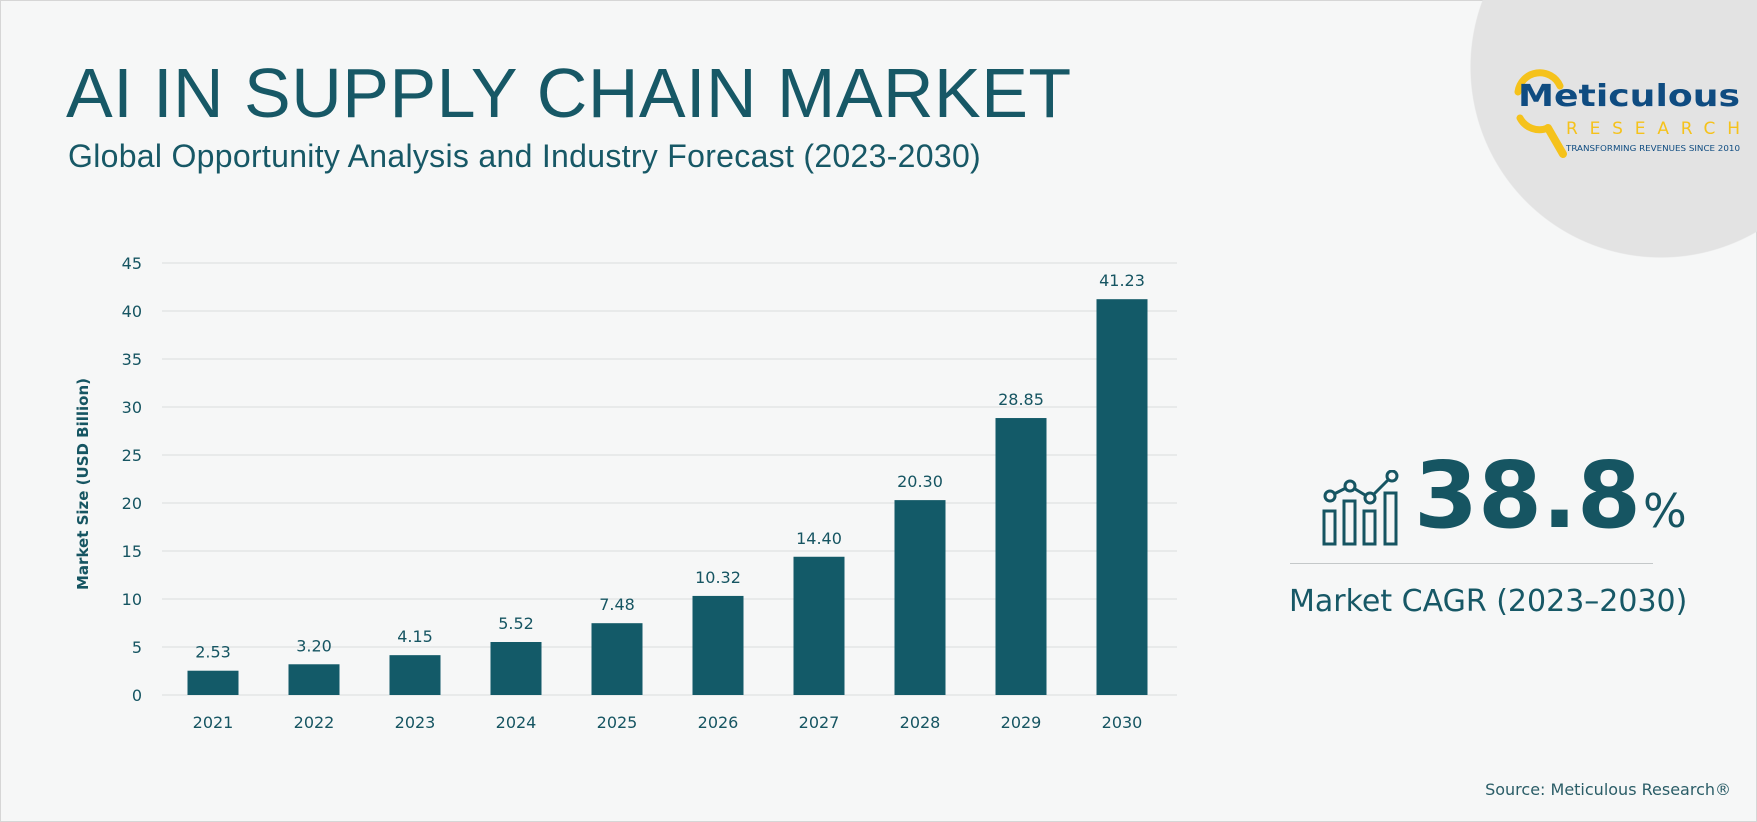 The image size is (1757, 822). What do you see at coordinates (132, 455) in the screenshot?
I see `y-tick-label: 25` at bounding box center [132, 455].